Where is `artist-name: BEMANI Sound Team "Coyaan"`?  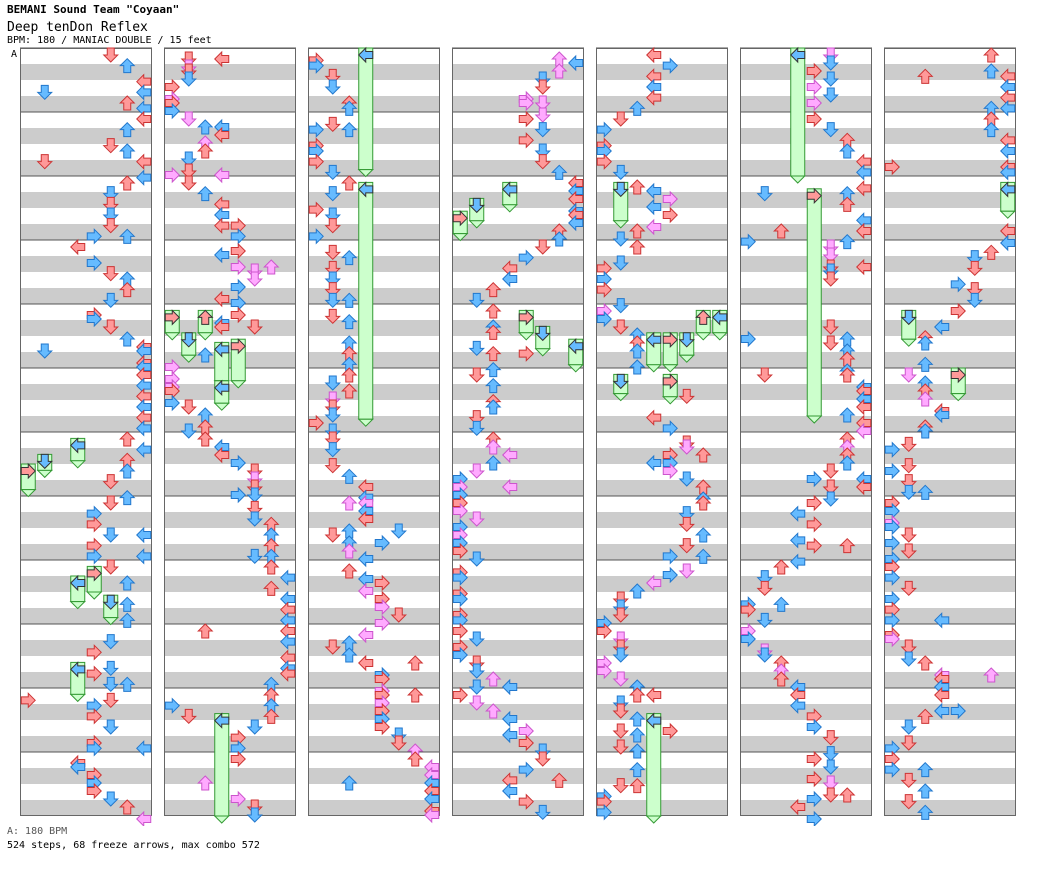 artist-name: BEMANI Sound Team "Coyaan" is located at coordinates (93, 9).